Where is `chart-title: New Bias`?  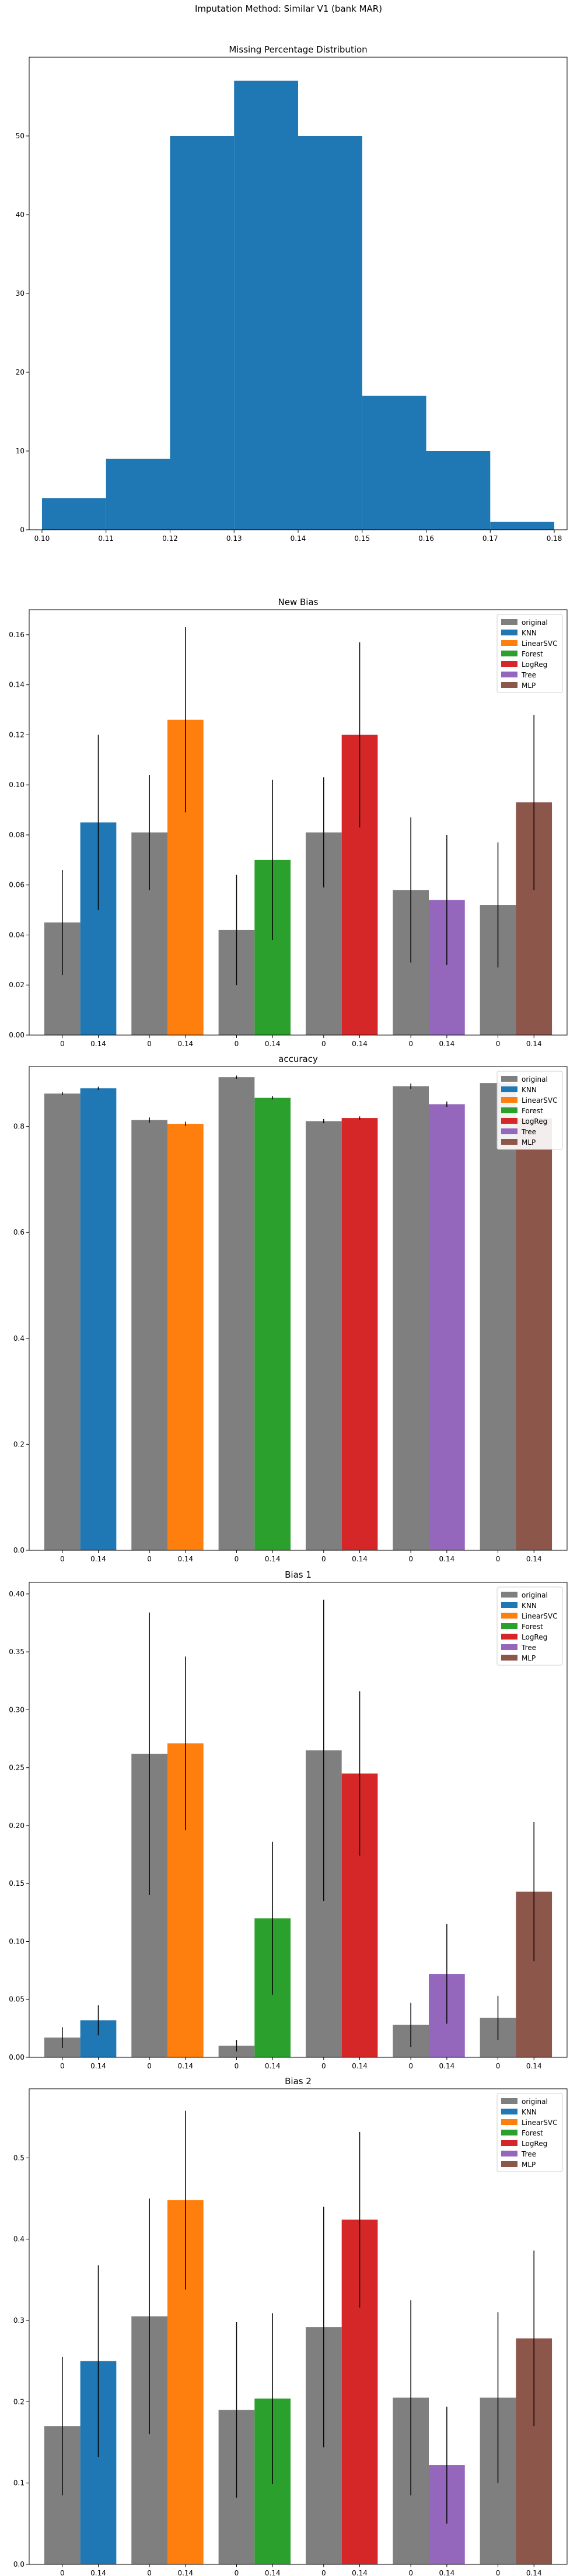 chart-title: New Bias is located at coordinates (298, 602).